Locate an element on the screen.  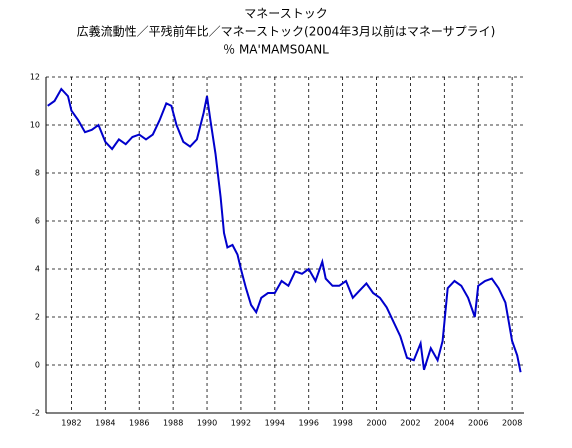
y-tick-label: 2 is located at coordinates (37, 317).